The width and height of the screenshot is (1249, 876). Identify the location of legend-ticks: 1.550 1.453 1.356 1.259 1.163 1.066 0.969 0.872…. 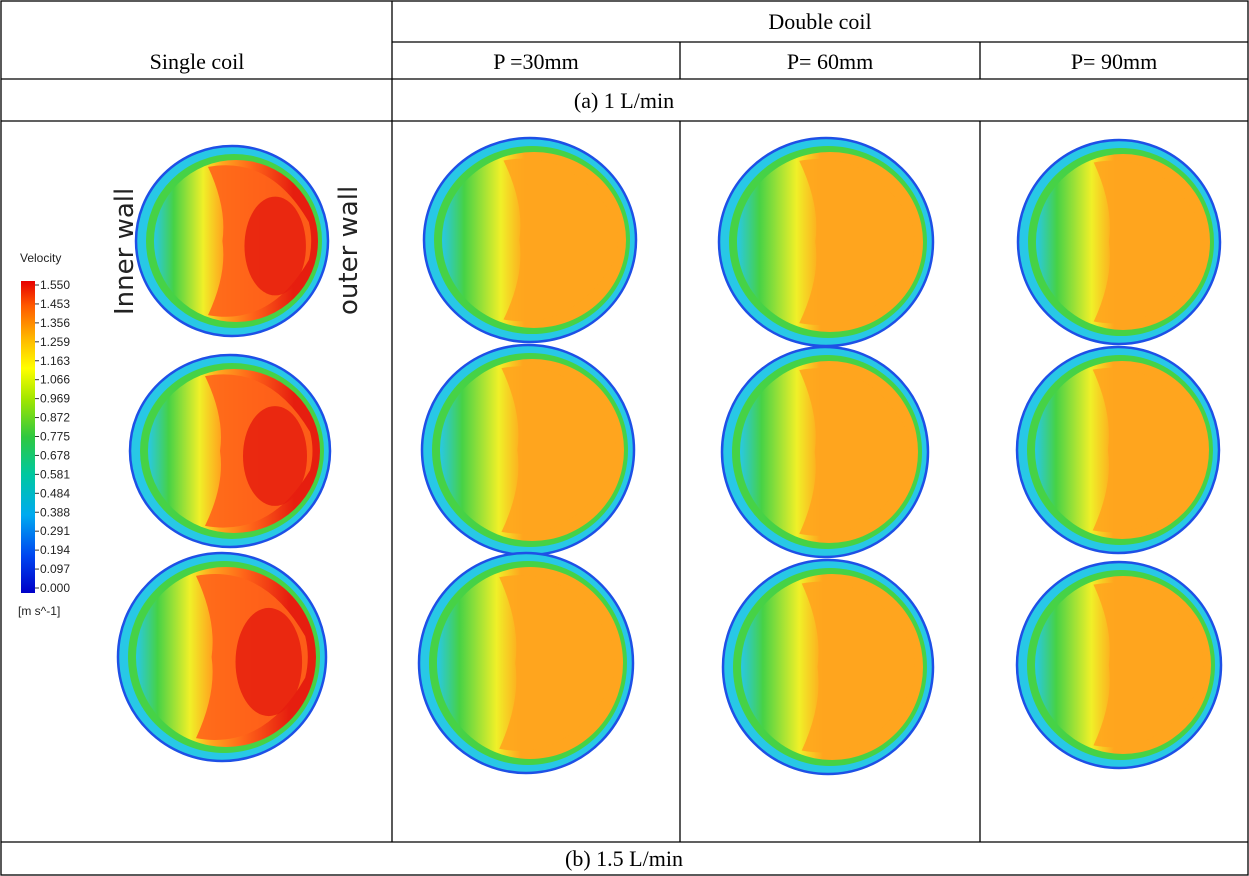
(52, 436).